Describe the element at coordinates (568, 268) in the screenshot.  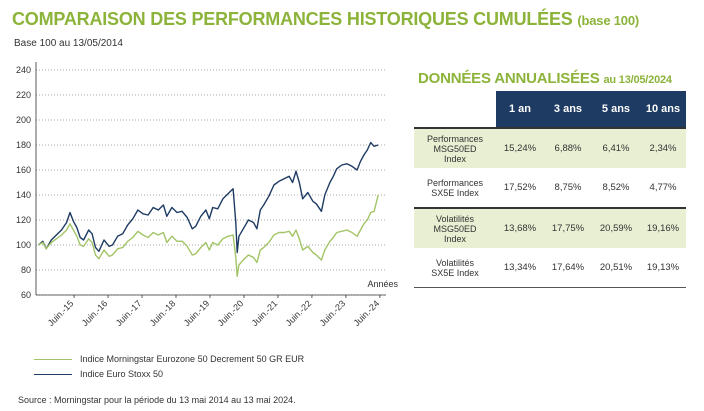
I see `table-cell: 17,64%` at that location.